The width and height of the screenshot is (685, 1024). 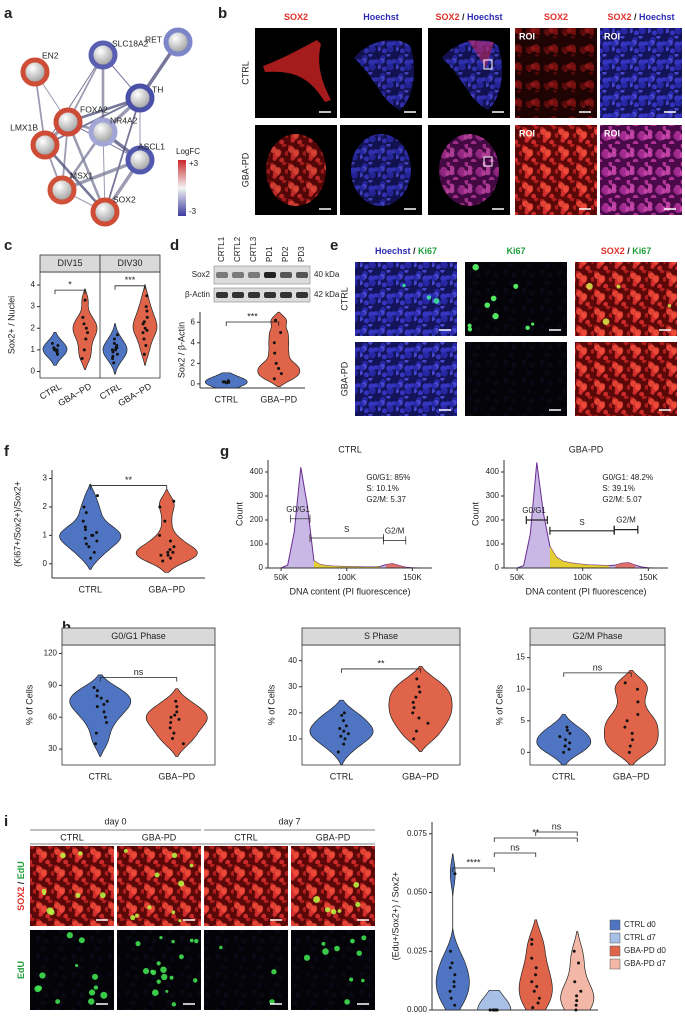 What do you see at coordinates (257, 495) in the screenshot?
I see `y-tick-label: 300` at bounding box center [257, 495].